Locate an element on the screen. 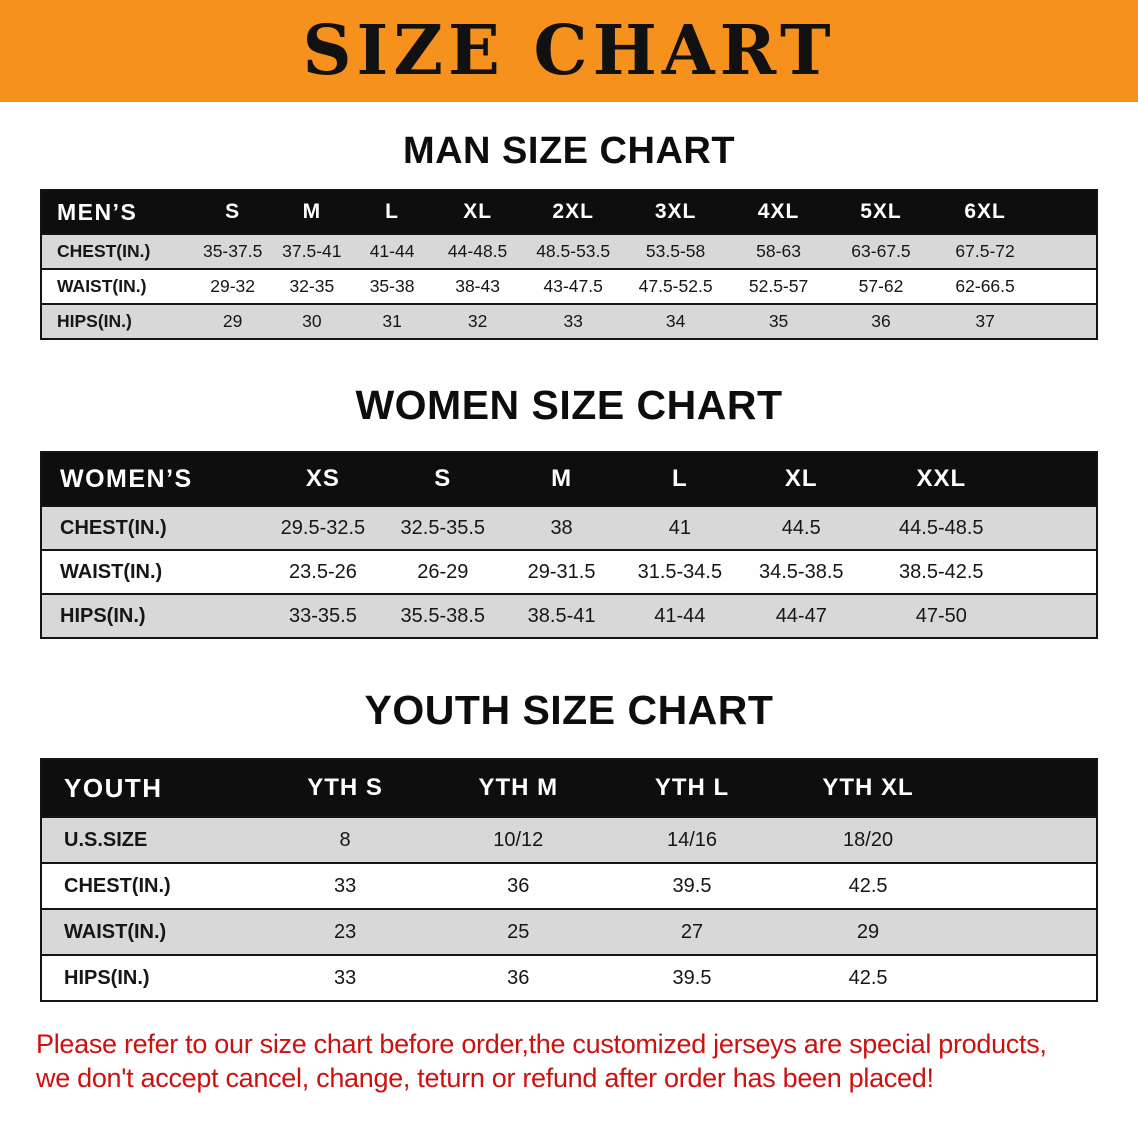 This screenshot has height=1132, width=1138. size-cell: 47.5-52.5 is located at coordinates (675, 286).